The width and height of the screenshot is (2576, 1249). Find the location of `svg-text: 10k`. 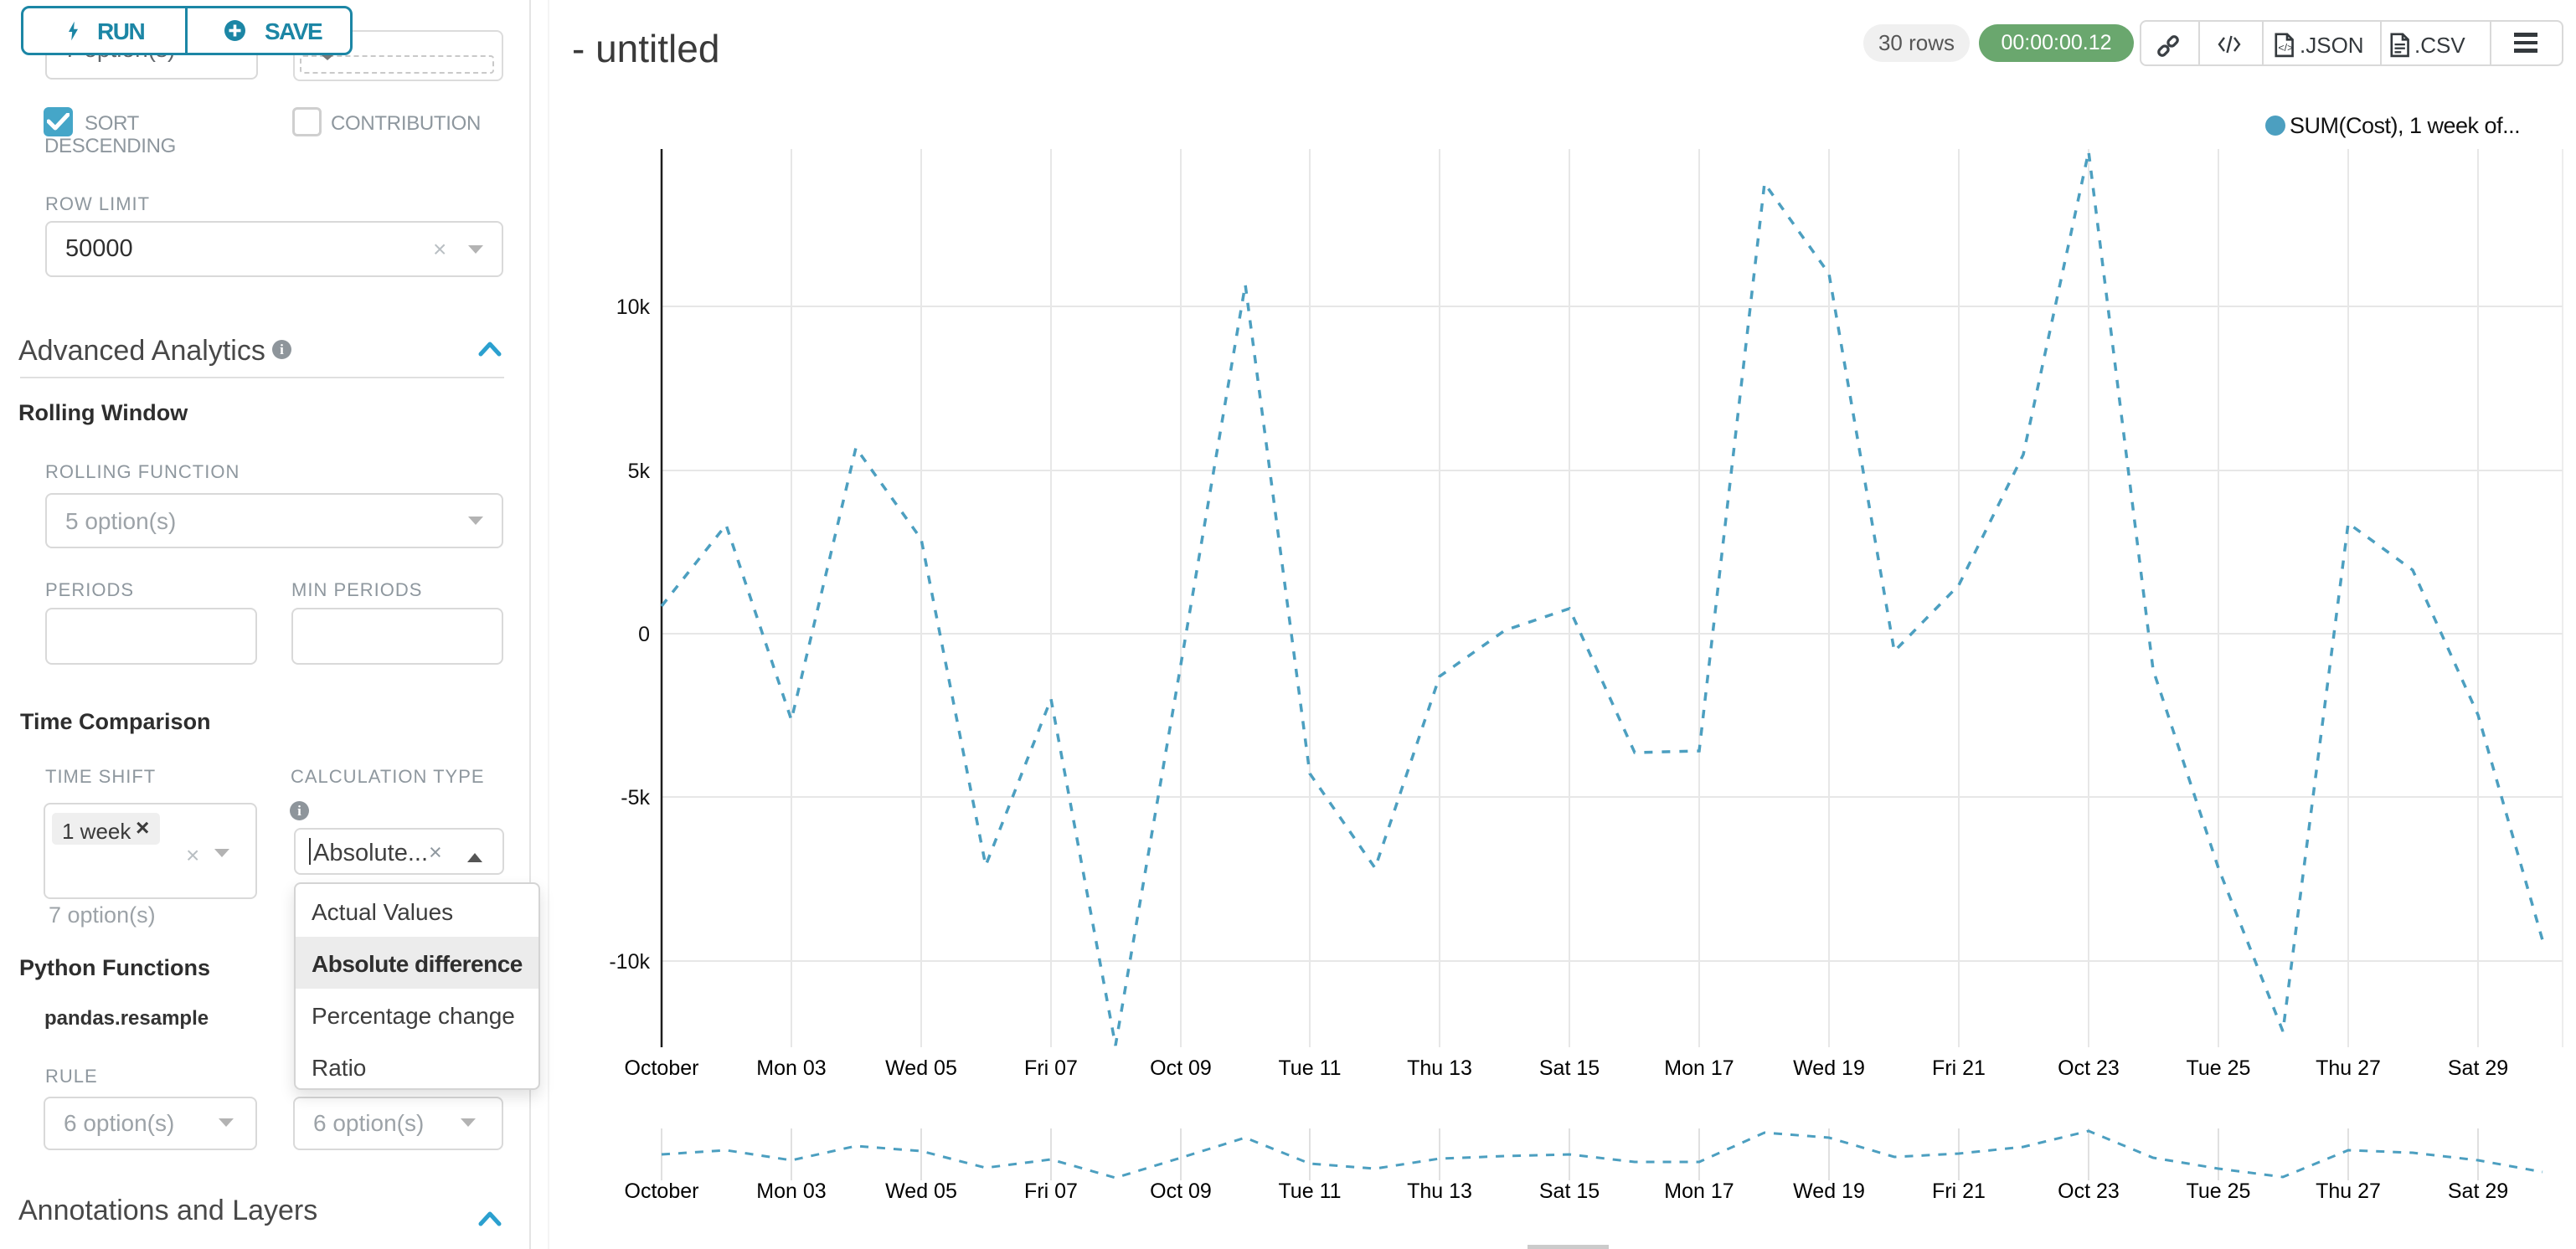

svg-text: 10k is located at coordinates (633, 307).